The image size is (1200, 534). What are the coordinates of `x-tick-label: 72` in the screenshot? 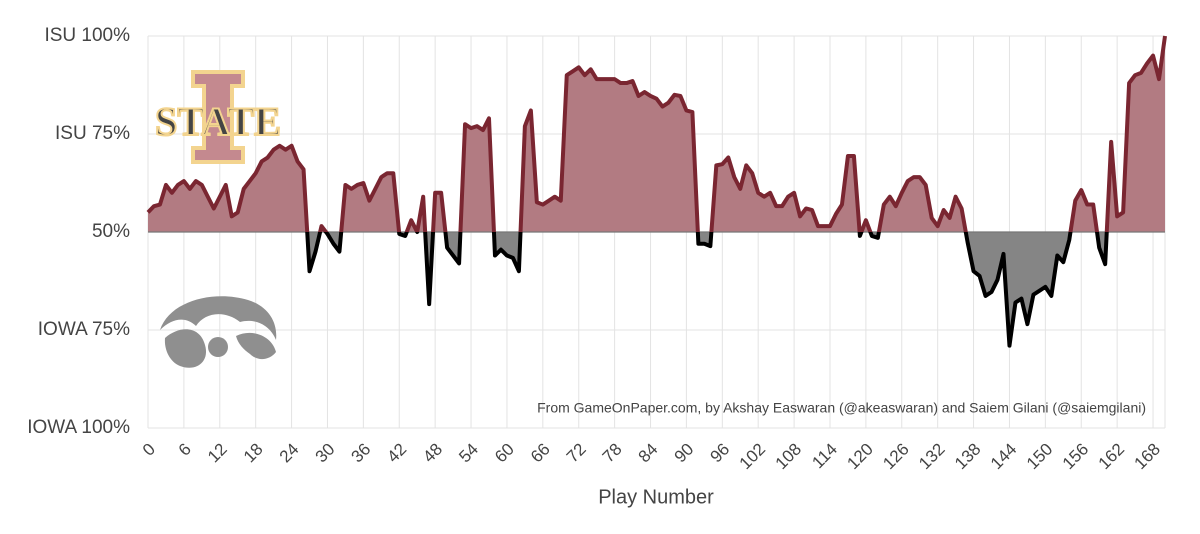 It's located at (576, 453).